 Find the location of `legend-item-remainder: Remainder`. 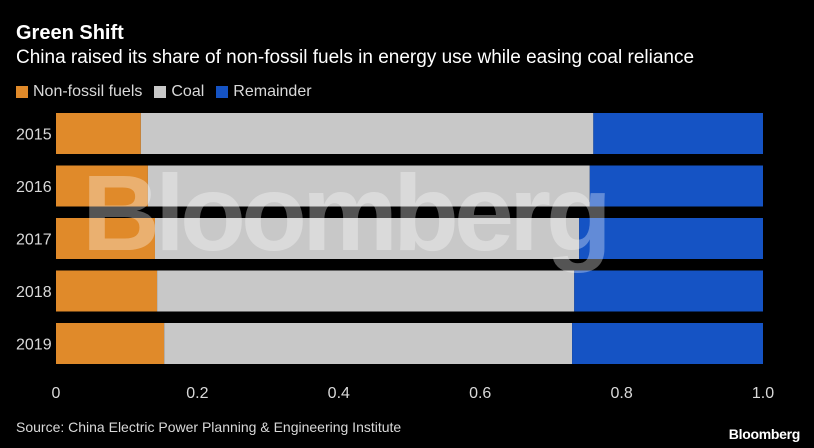

legend-item-remainder: Remainder is located at coordinates (264, 92).